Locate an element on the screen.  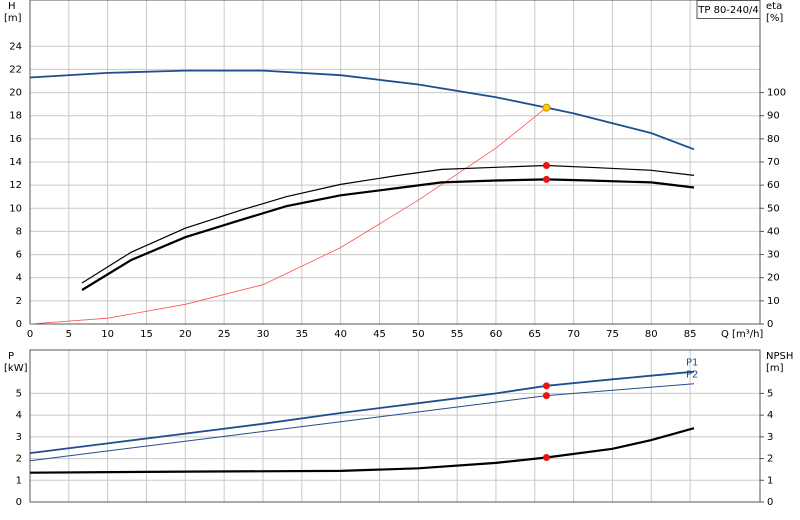
x-tick-label: 20 is located at coordinates (185, 334).